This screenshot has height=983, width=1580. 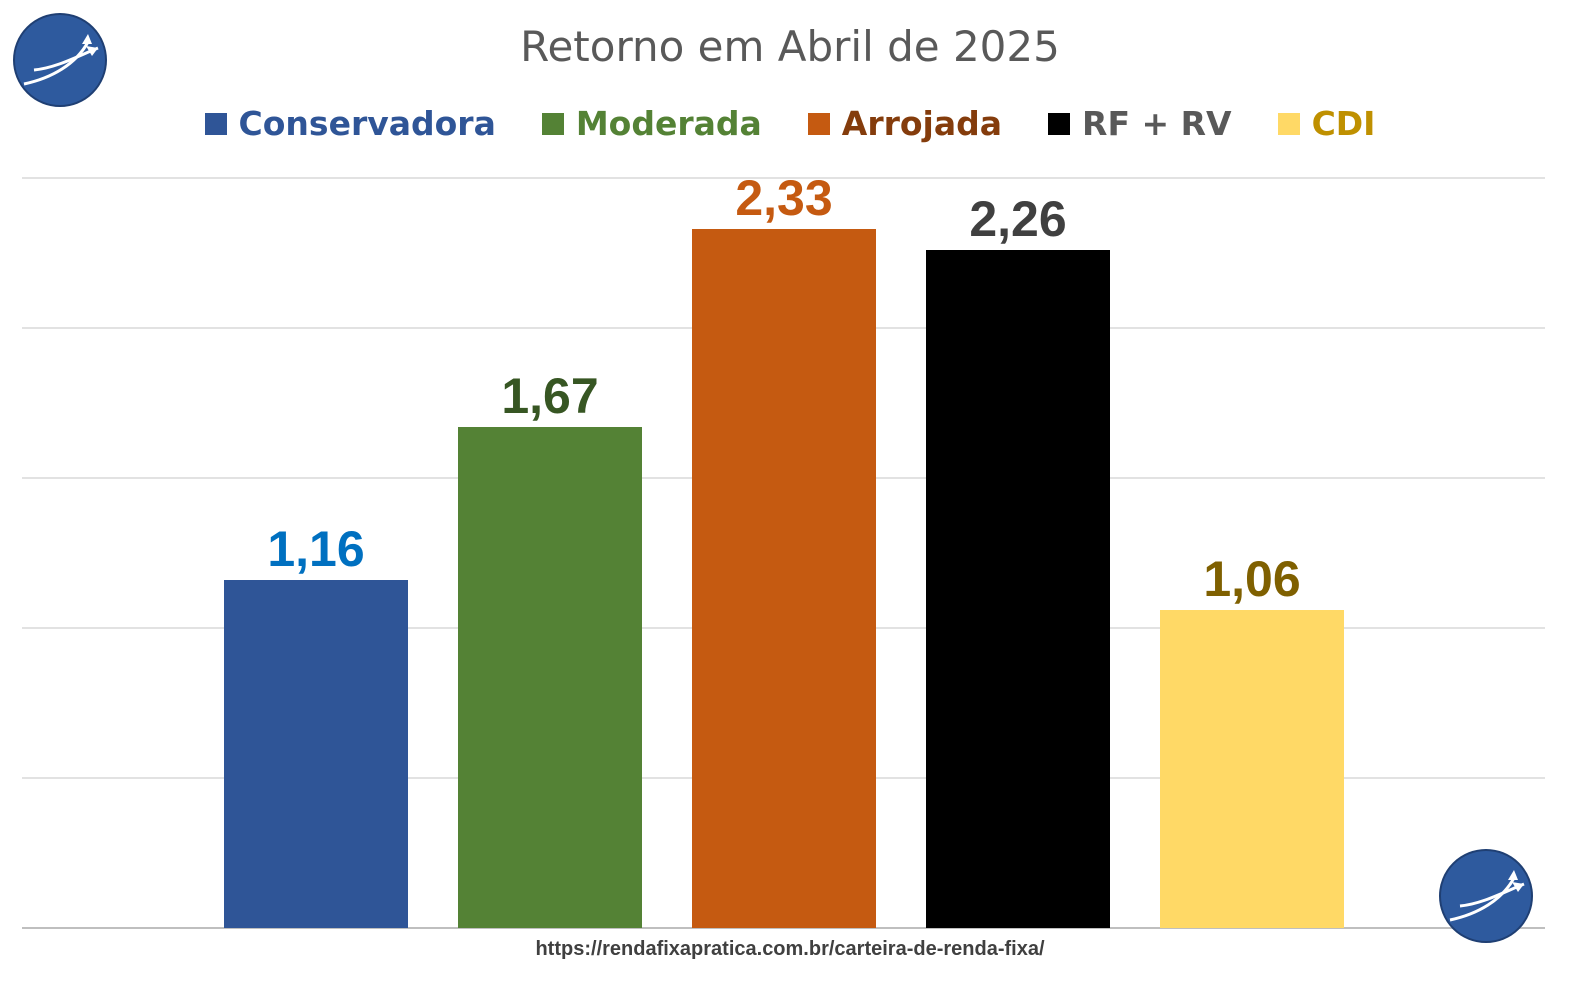 What do you see at coordinates (549, 396) in the screenshot?
I see `data-label: 1,67` at bounding box center [549, 396].